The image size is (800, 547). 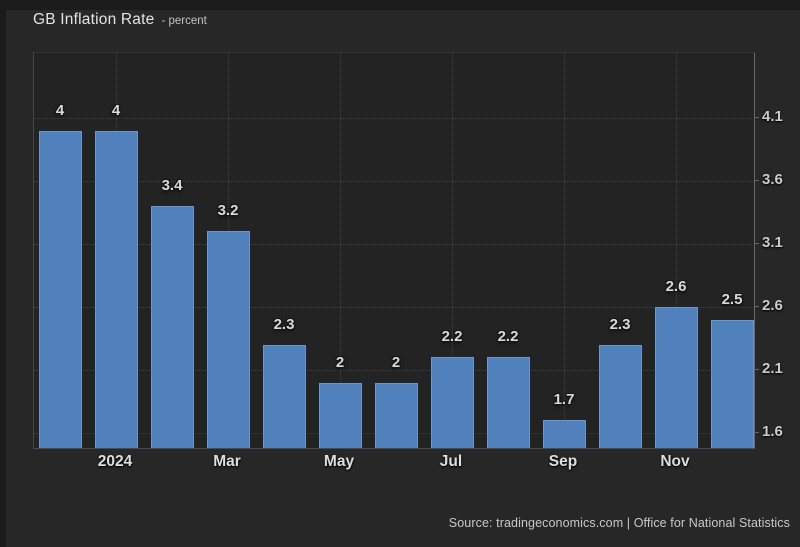 I want to click on chart-subtitle: - percent, so click(x=184, y=21).